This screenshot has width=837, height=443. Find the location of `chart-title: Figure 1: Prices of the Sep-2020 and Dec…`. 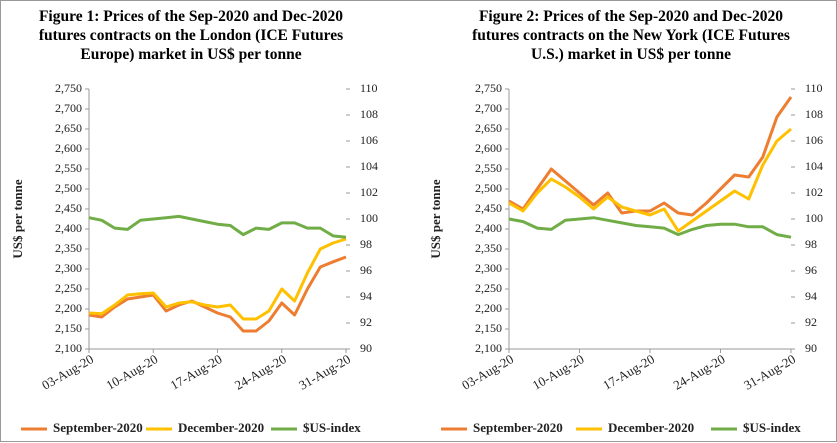

chart-title: Figure 1: Prices of the Sep-2020 and Dec… is located at coordinates (191, 35).